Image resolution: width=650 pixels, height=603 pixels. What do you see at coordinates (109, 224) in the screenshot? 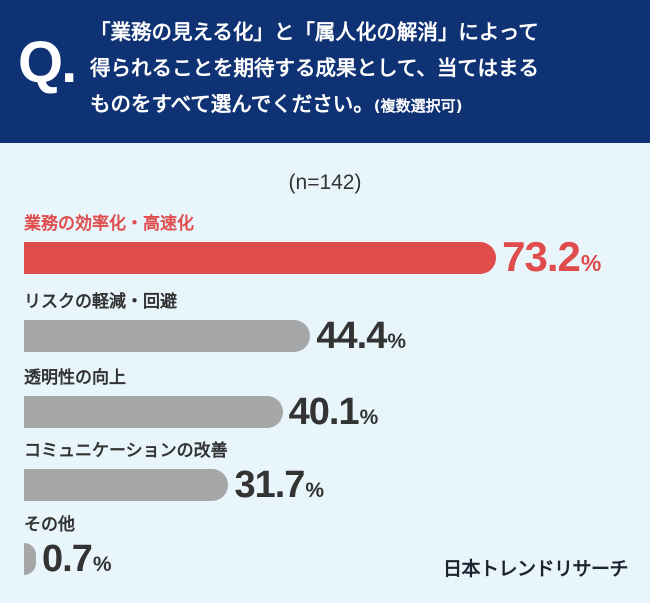
I see `category-label: 業務の効率化・高速化` at bounding box center [109, 224].